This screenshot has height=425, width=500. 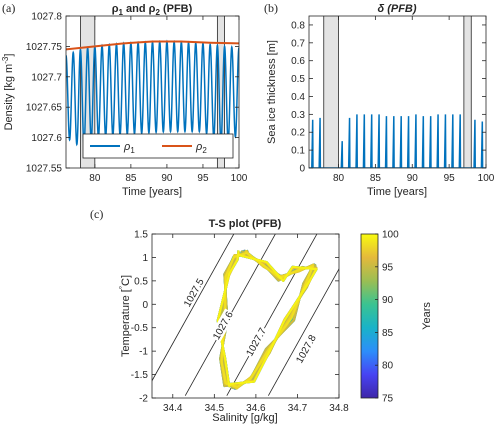 What do you see at coordinates (129, 148) in the screenshot?
I see `legend-rho1-label: ρ1` at bounding box center [129, 148].